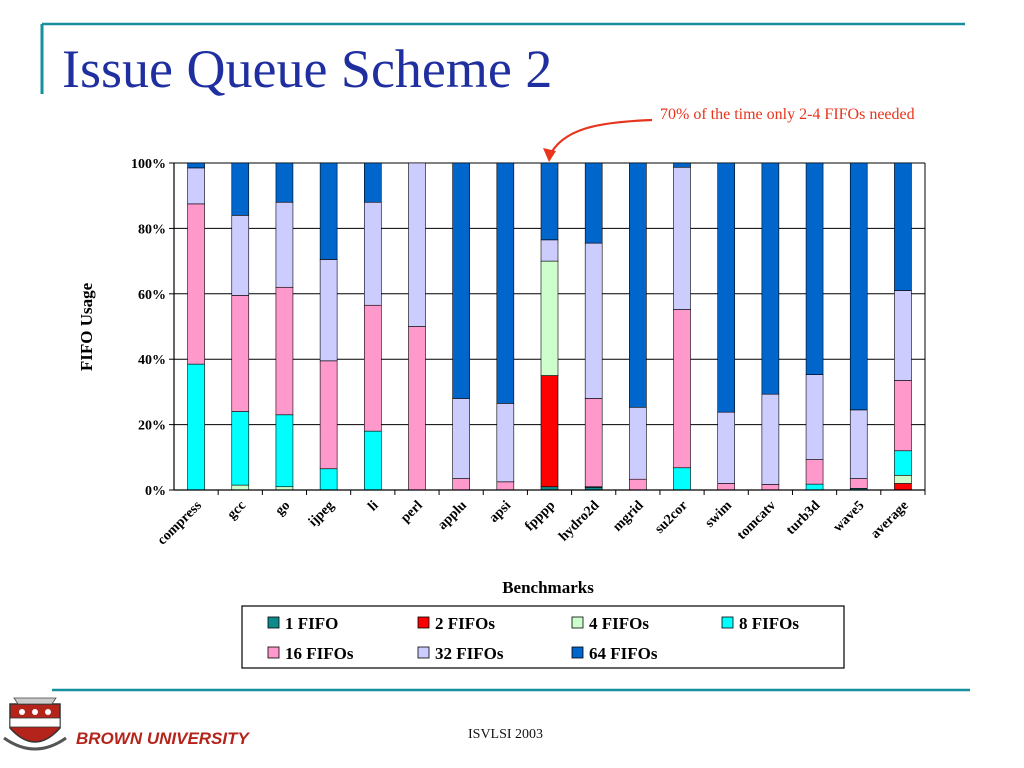  What do you see at coordinates (506, 734) in the screenshot?
I see `footer-text: ISVLSI 2003` at bounding box center [506, 734].